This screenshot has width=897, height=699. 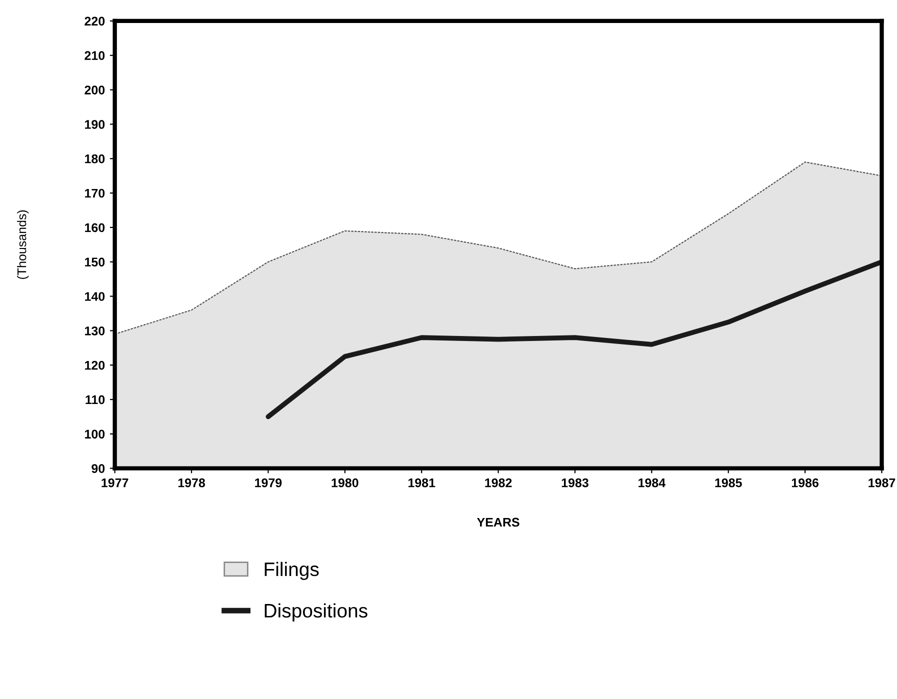 What do you see at coordinates (422, 483) in the screenshot?
I see `x-tick-label: 1981` at bounding box center [422, 483].